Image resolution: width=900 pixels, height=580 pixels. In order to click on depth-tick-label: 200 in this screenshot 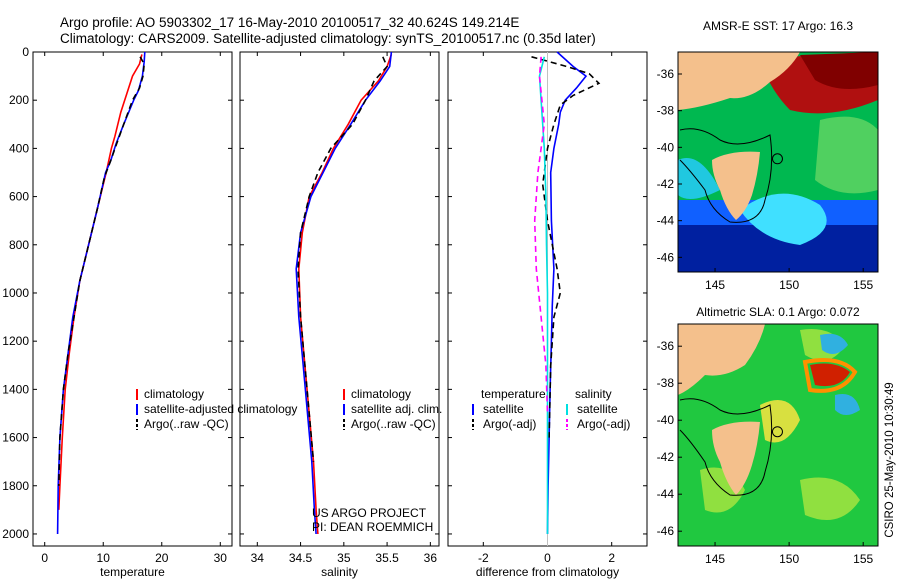, I will do `click(19, 100)`.